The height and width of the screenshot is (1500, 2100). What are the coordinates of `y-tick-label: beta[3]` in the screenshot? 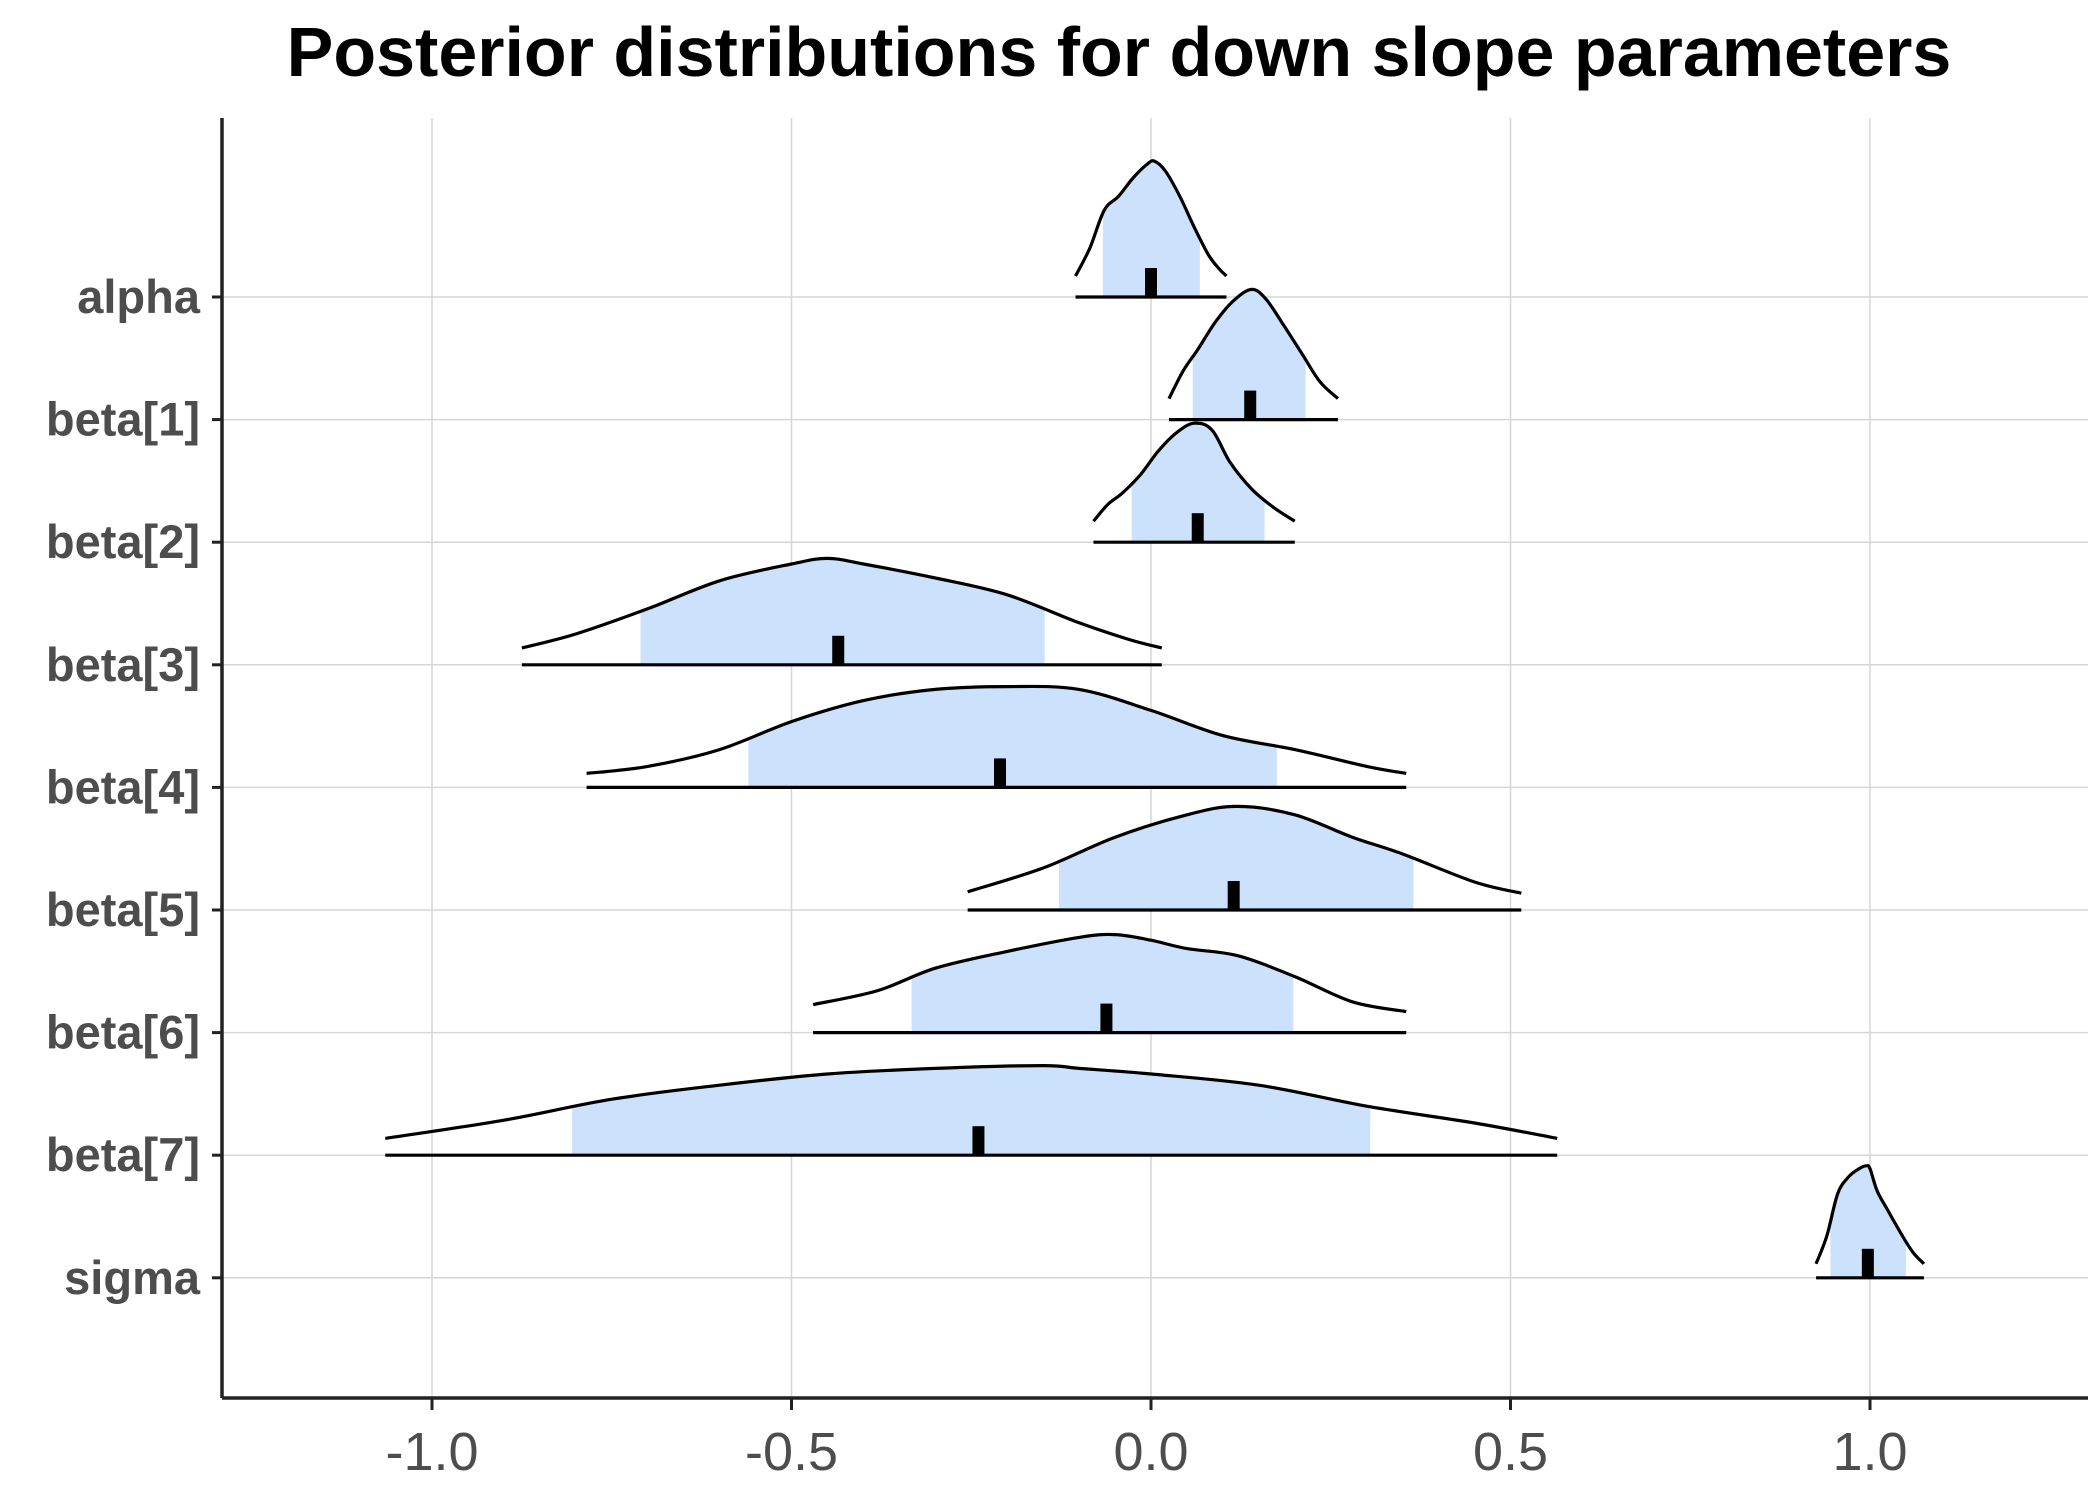 It's located at (123, 664).